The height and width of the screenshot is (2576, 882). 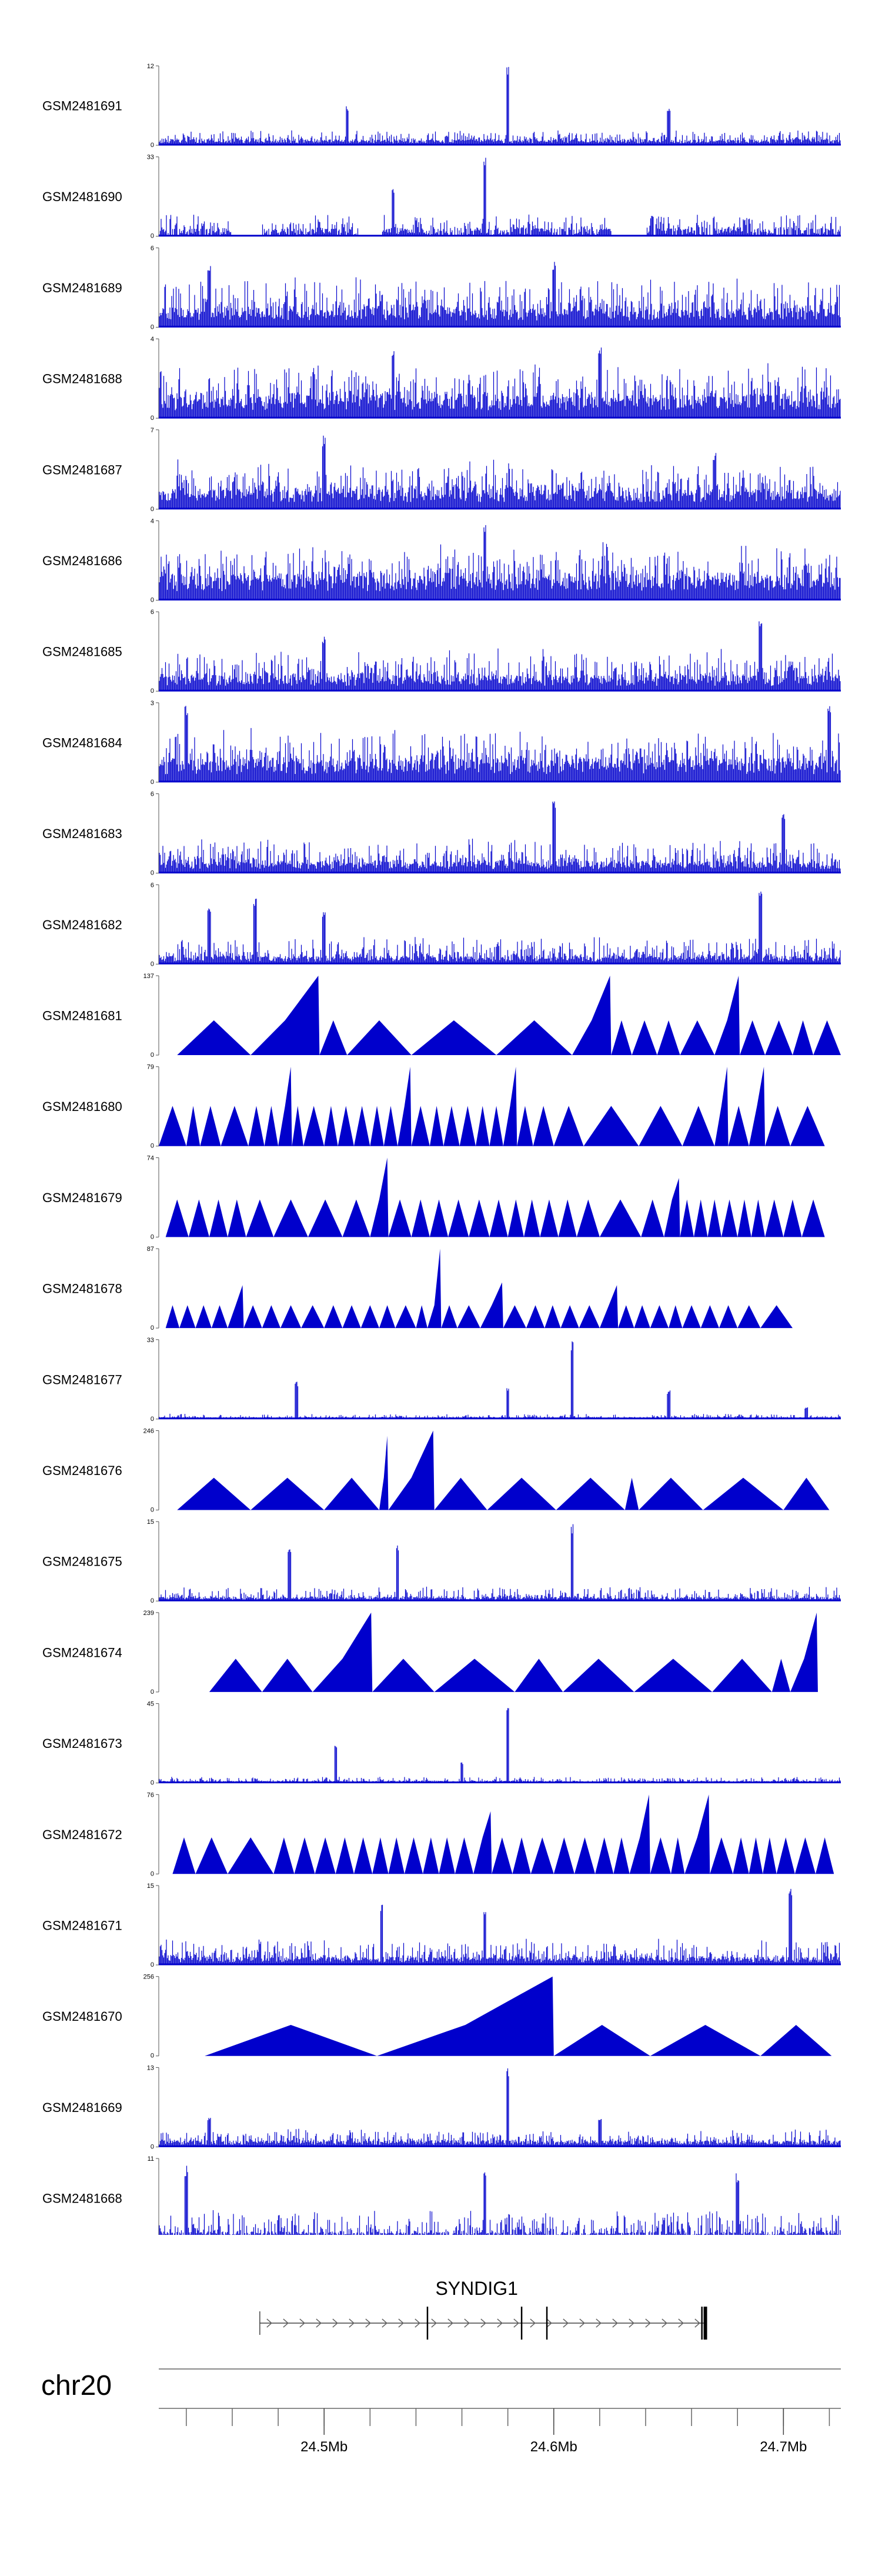 What do you see at coordinates (148, 1613) in the screenshot?
I see `y-max-label: 239` at bounding box center [148, 1613].